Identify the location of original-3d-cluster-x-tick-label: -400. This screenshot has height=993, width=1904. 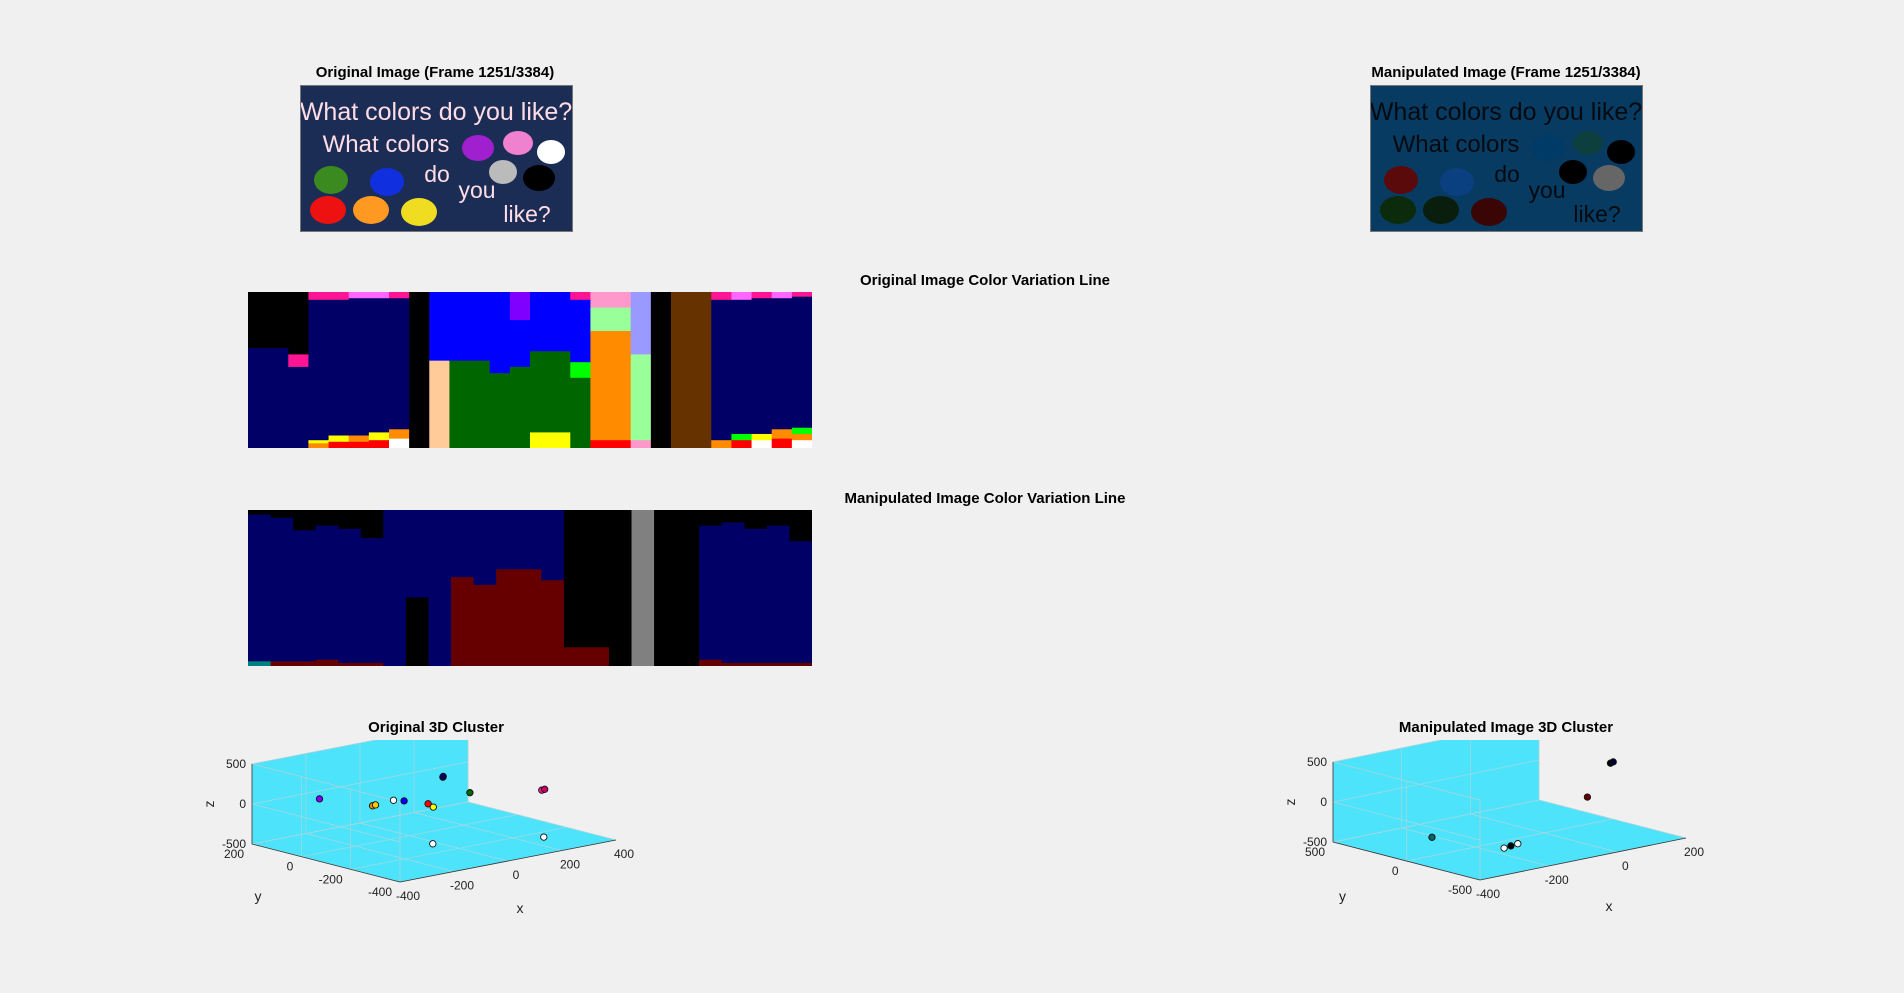
(408, 896).